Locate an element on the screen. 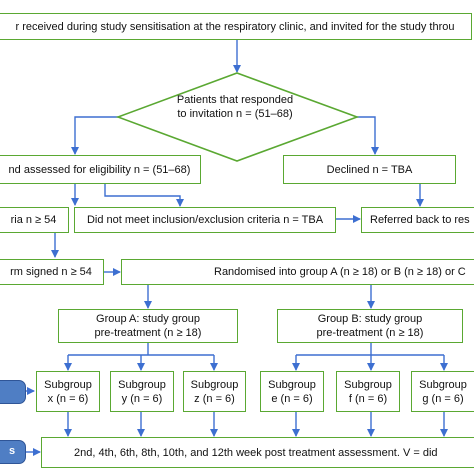 This screenshot has width=474, height=474. arrow-assessed-to-notmet is located at coordinates (144, 195).